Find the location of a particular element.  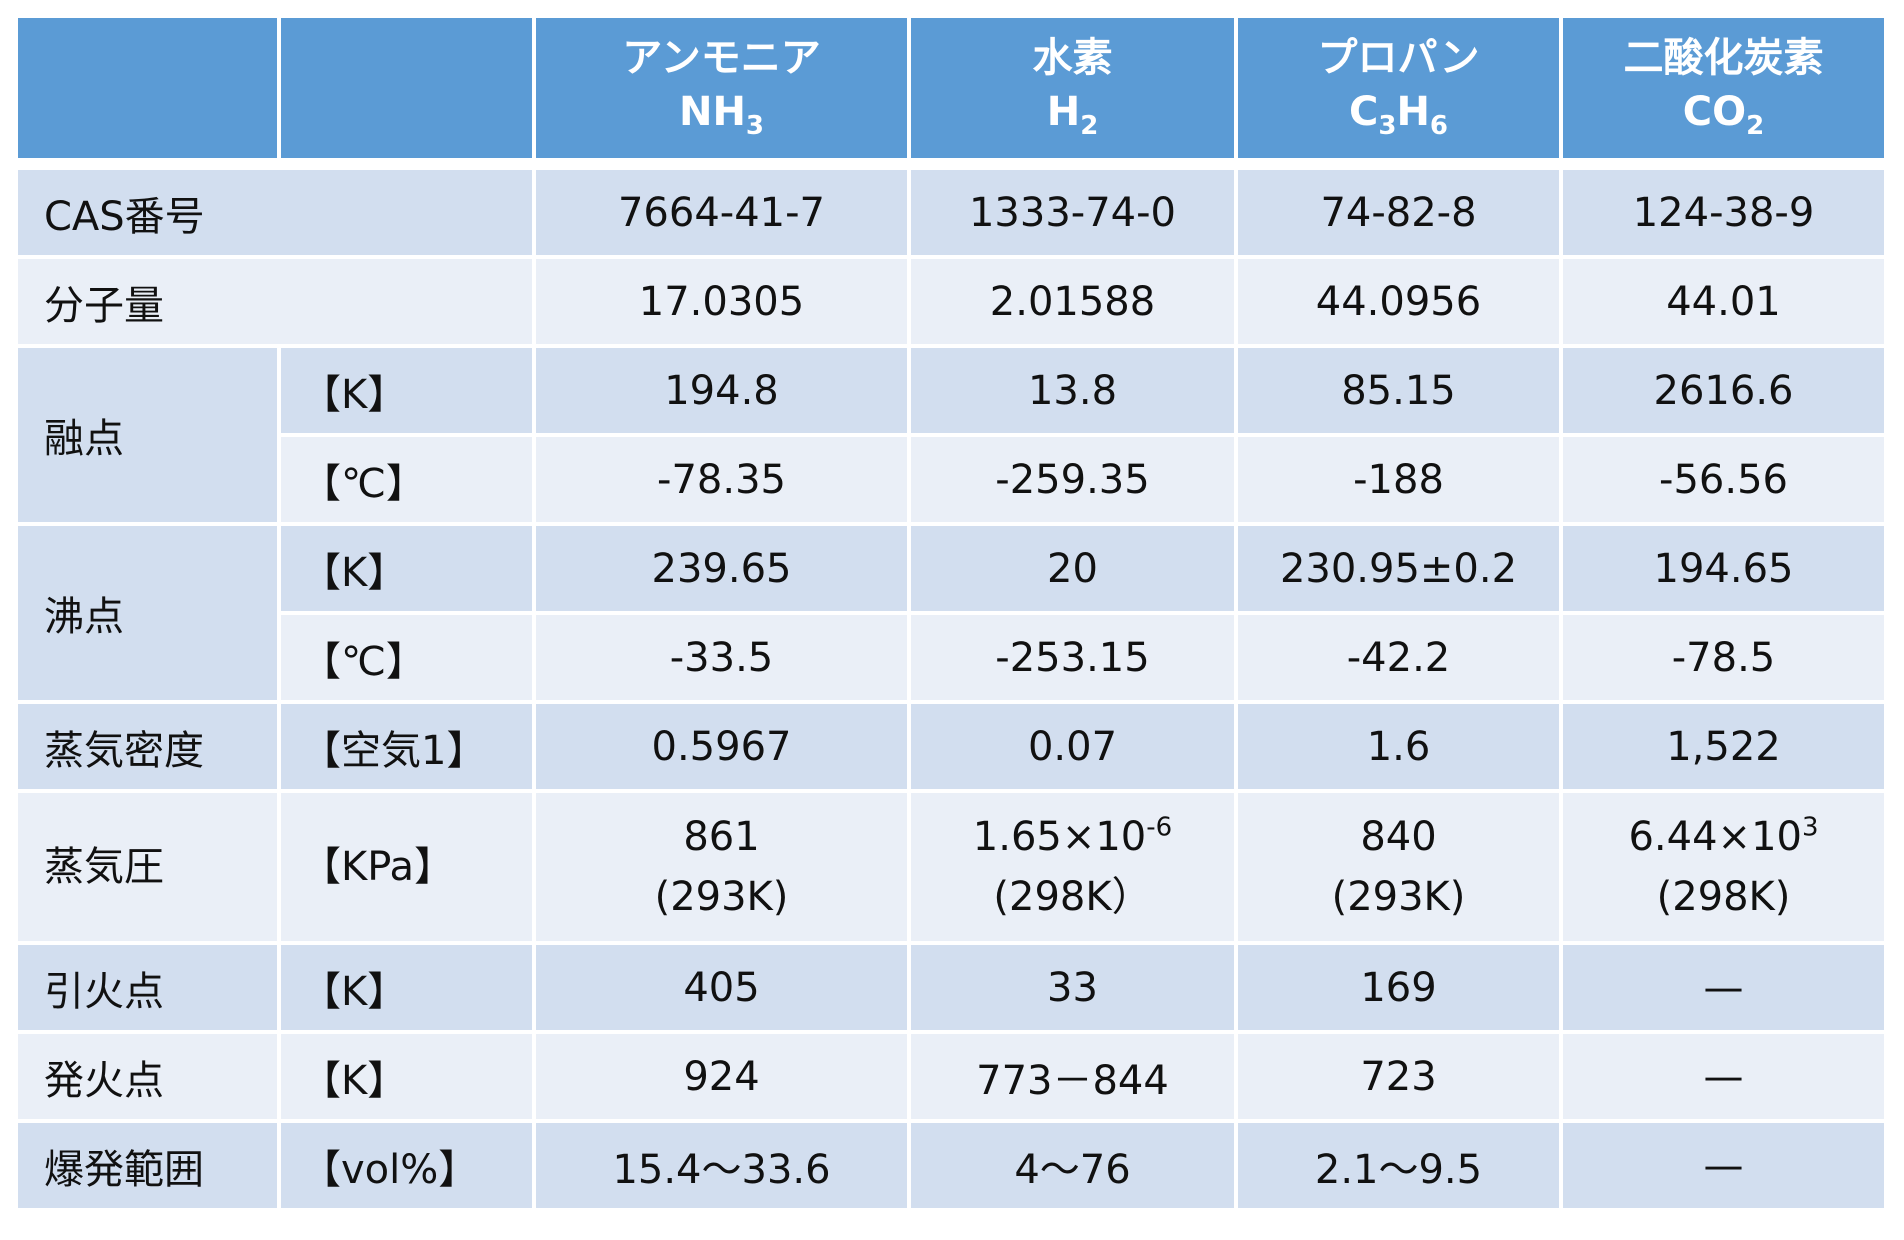

value-cell: 230.95±0.2 is located at coordinates (1398, 568).